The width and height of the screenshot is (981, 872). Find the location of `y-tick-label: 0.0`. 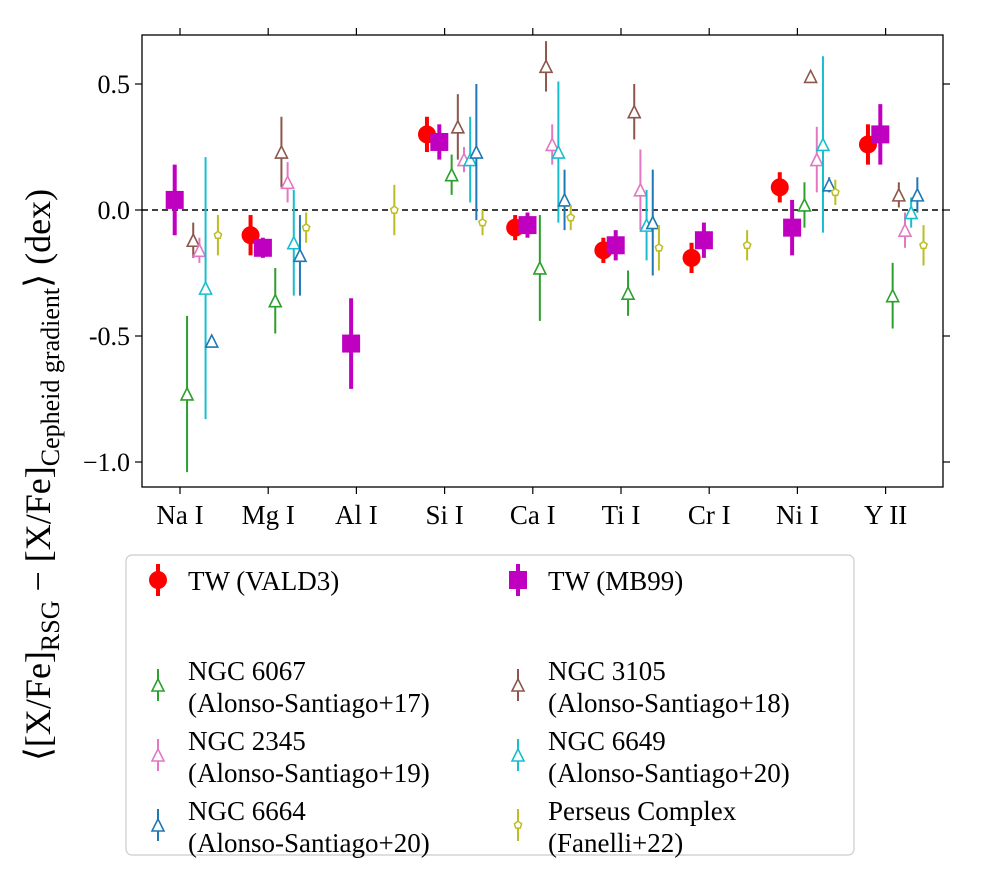

y-tick-label: 0.0 is located at coordinates (114, 210).